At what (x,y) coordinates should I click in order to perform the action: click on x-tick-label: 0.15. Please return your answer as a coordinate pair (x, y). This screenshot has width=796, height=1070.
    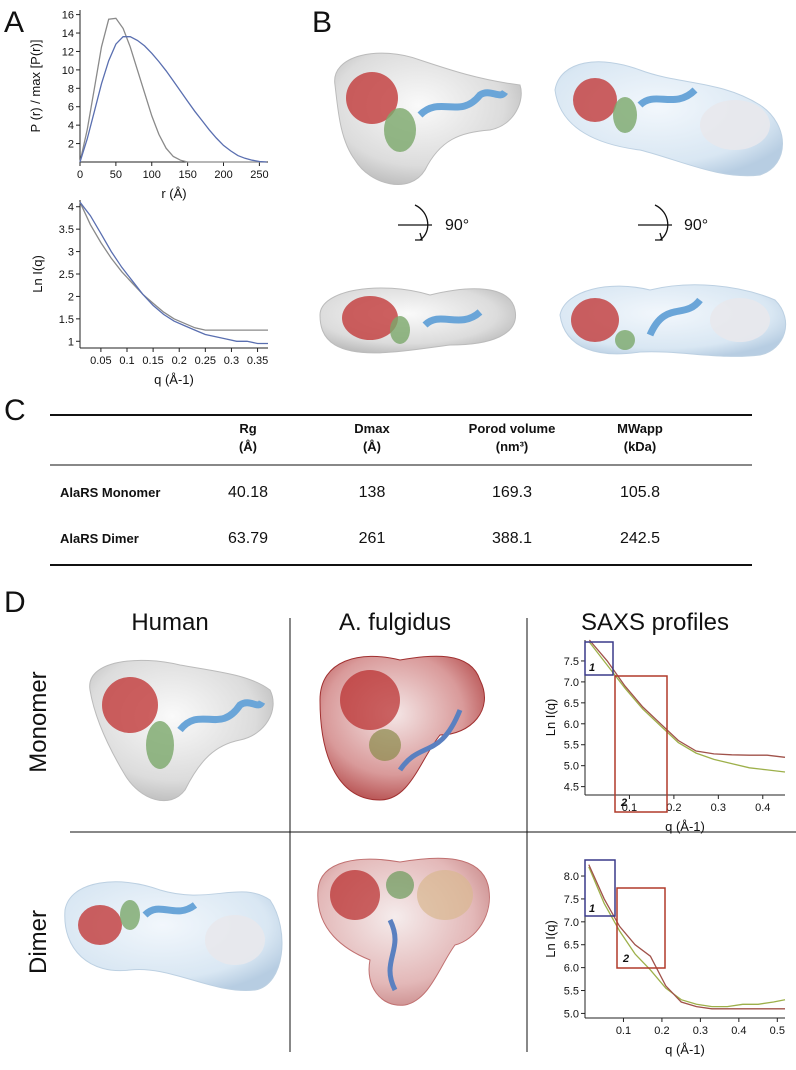
    Looking at the image, I should click on (152, 361).